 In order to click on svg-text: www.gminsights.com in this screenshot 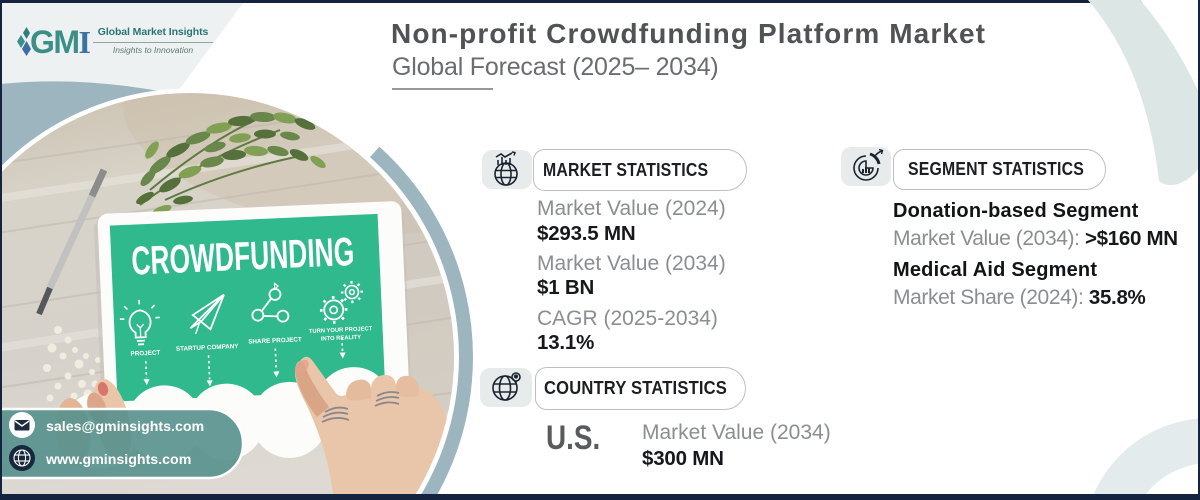, I will do `click(118, 460)`.